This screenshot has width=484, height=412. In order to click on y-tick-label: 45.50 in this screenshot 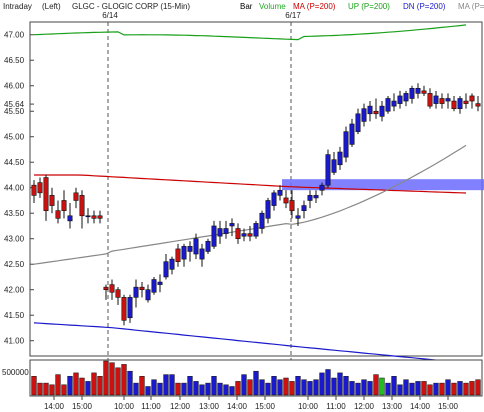, I will do `click(14, 111)`.